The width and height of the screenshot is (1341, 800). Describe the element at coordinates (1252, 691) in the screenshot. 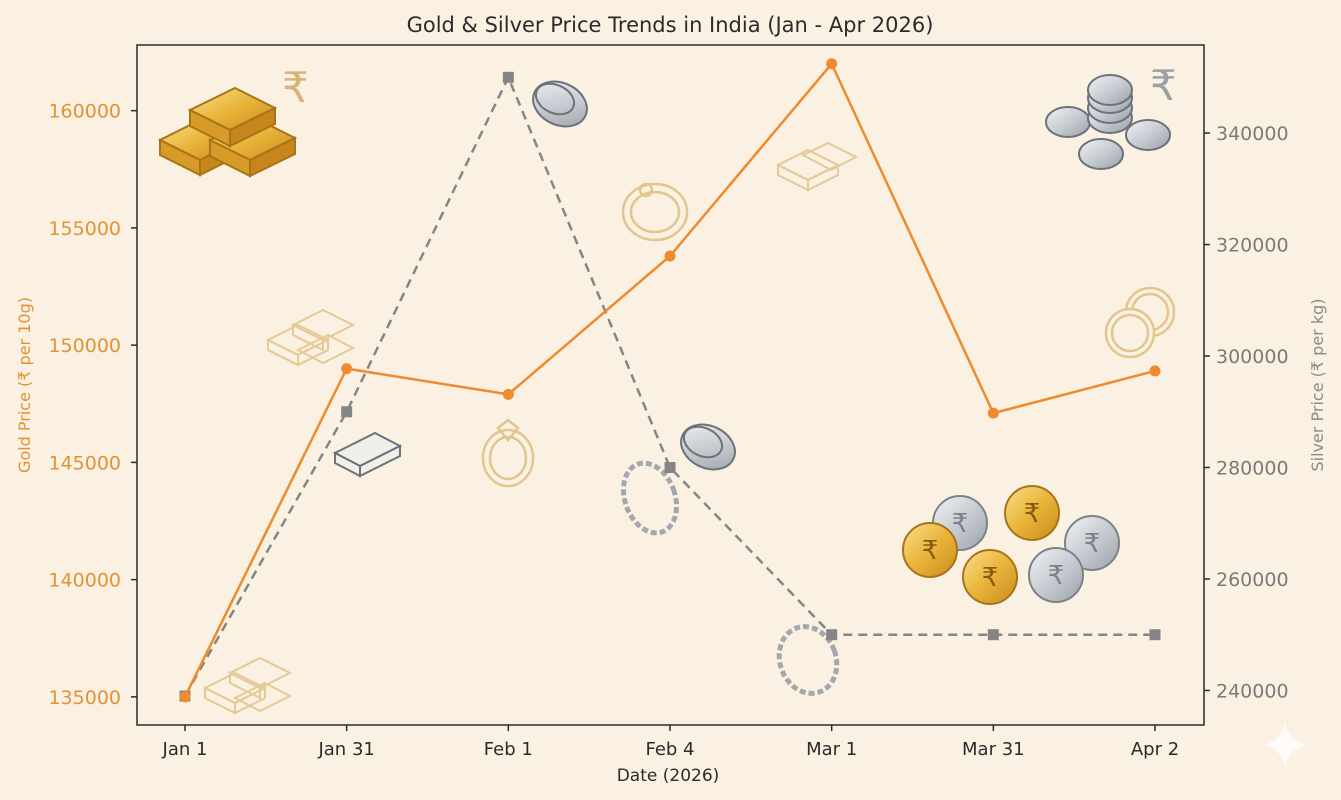

I see `y-right-tick-label: 240000` at that location.